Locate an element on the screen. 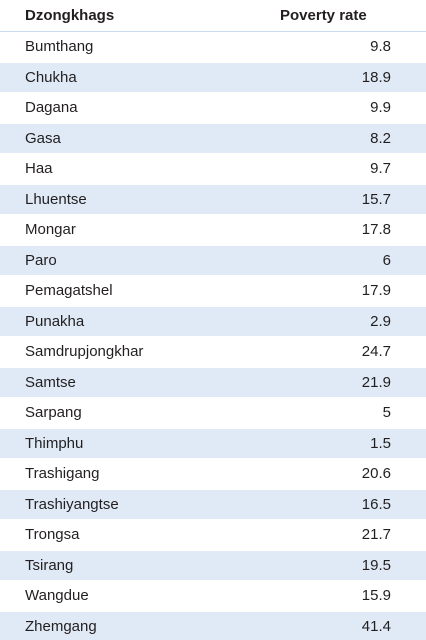 This screenshot has height=640, width=426. table-row: Zhemgang 41.4 is located at coordinates (213, 625).